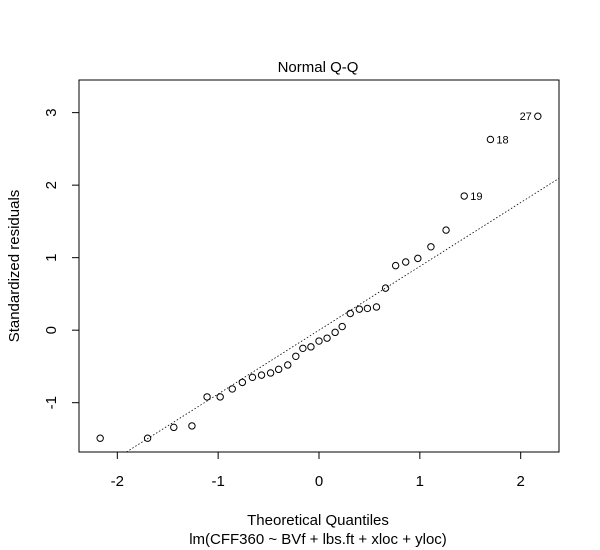 The height and width of the screenshot is (550, 600). Describe the element at coordinates (14, 266) in the screenshot. I see `y-axis-label: Standardized residuals` at that location.